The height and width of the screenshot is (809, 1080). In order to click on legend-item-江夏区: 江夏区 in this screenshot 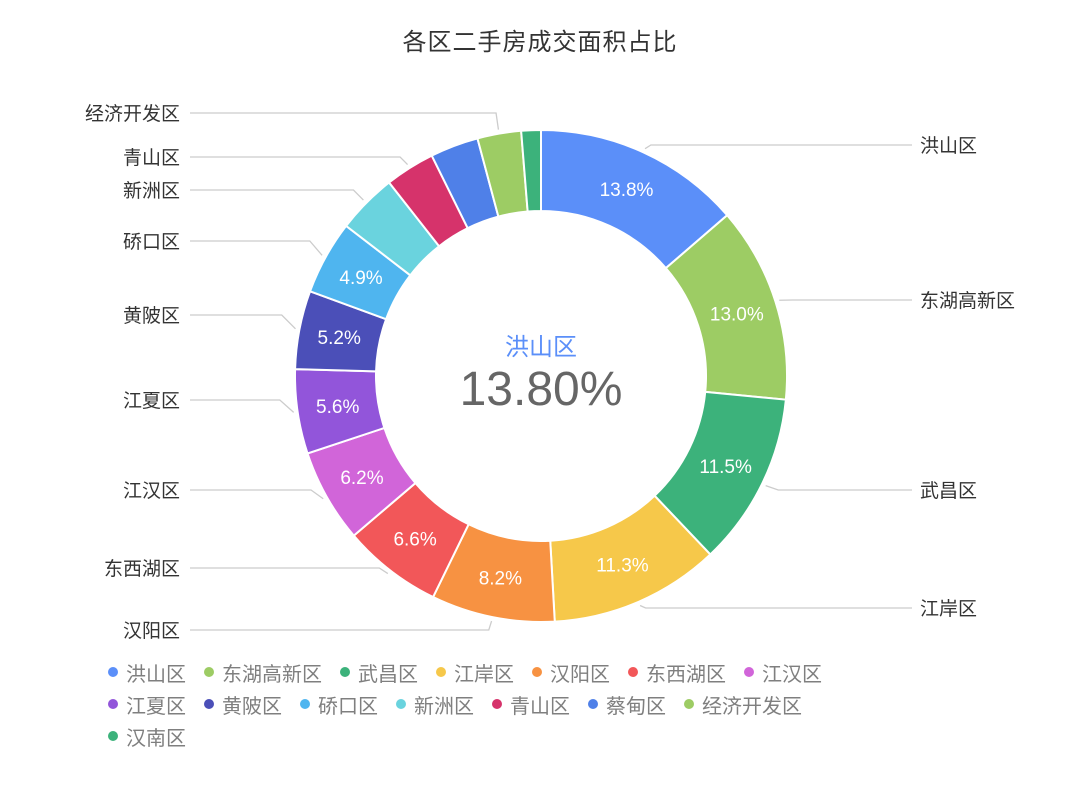, I will do `click(147, 704)`.